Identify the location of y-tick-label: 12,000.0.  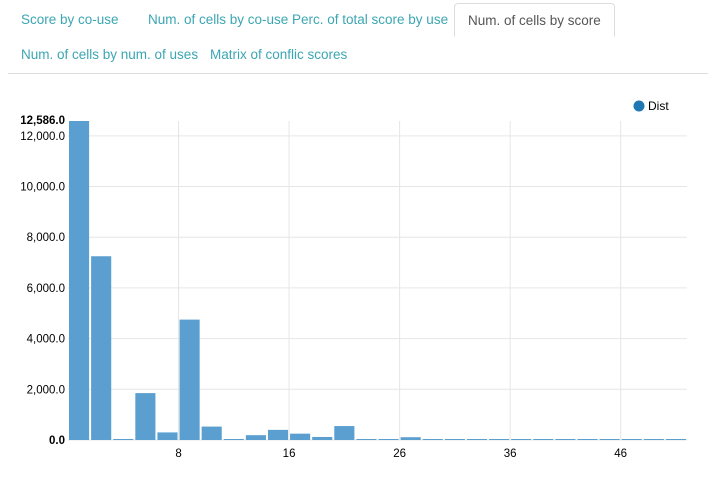
(42, 137).